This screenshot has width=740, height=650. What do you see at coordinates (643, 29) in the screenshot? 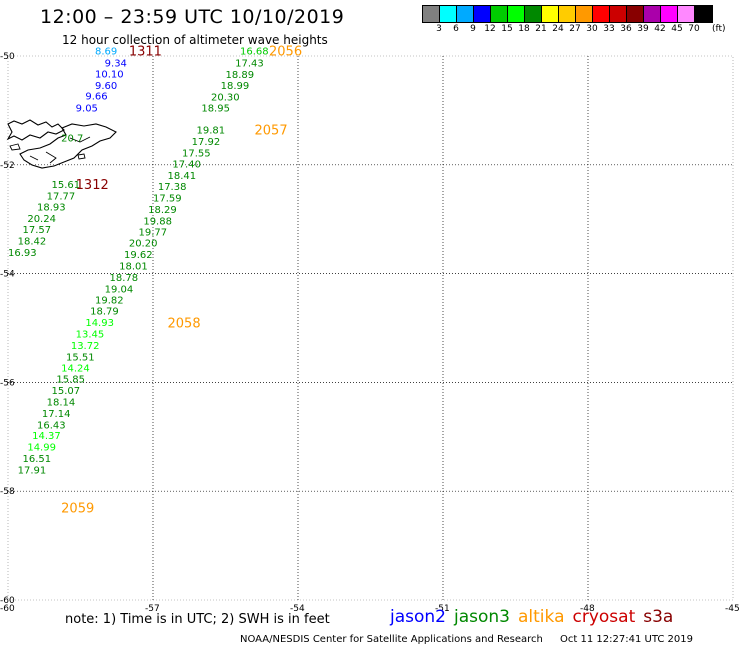
I see `color-scale-label: 39` at bounding box center [643, 29].